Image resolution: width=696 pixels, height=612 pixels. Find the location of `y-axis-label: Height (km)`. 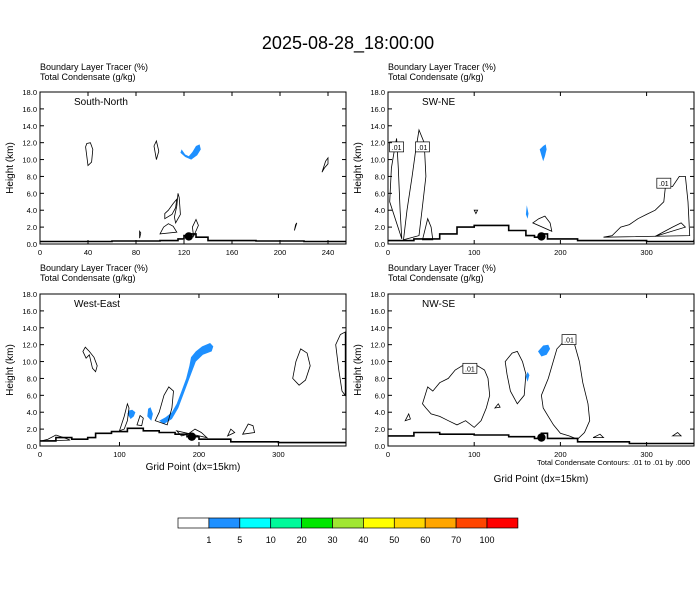

y-axis-label: Height (km) is located at coordinates (358, 168).